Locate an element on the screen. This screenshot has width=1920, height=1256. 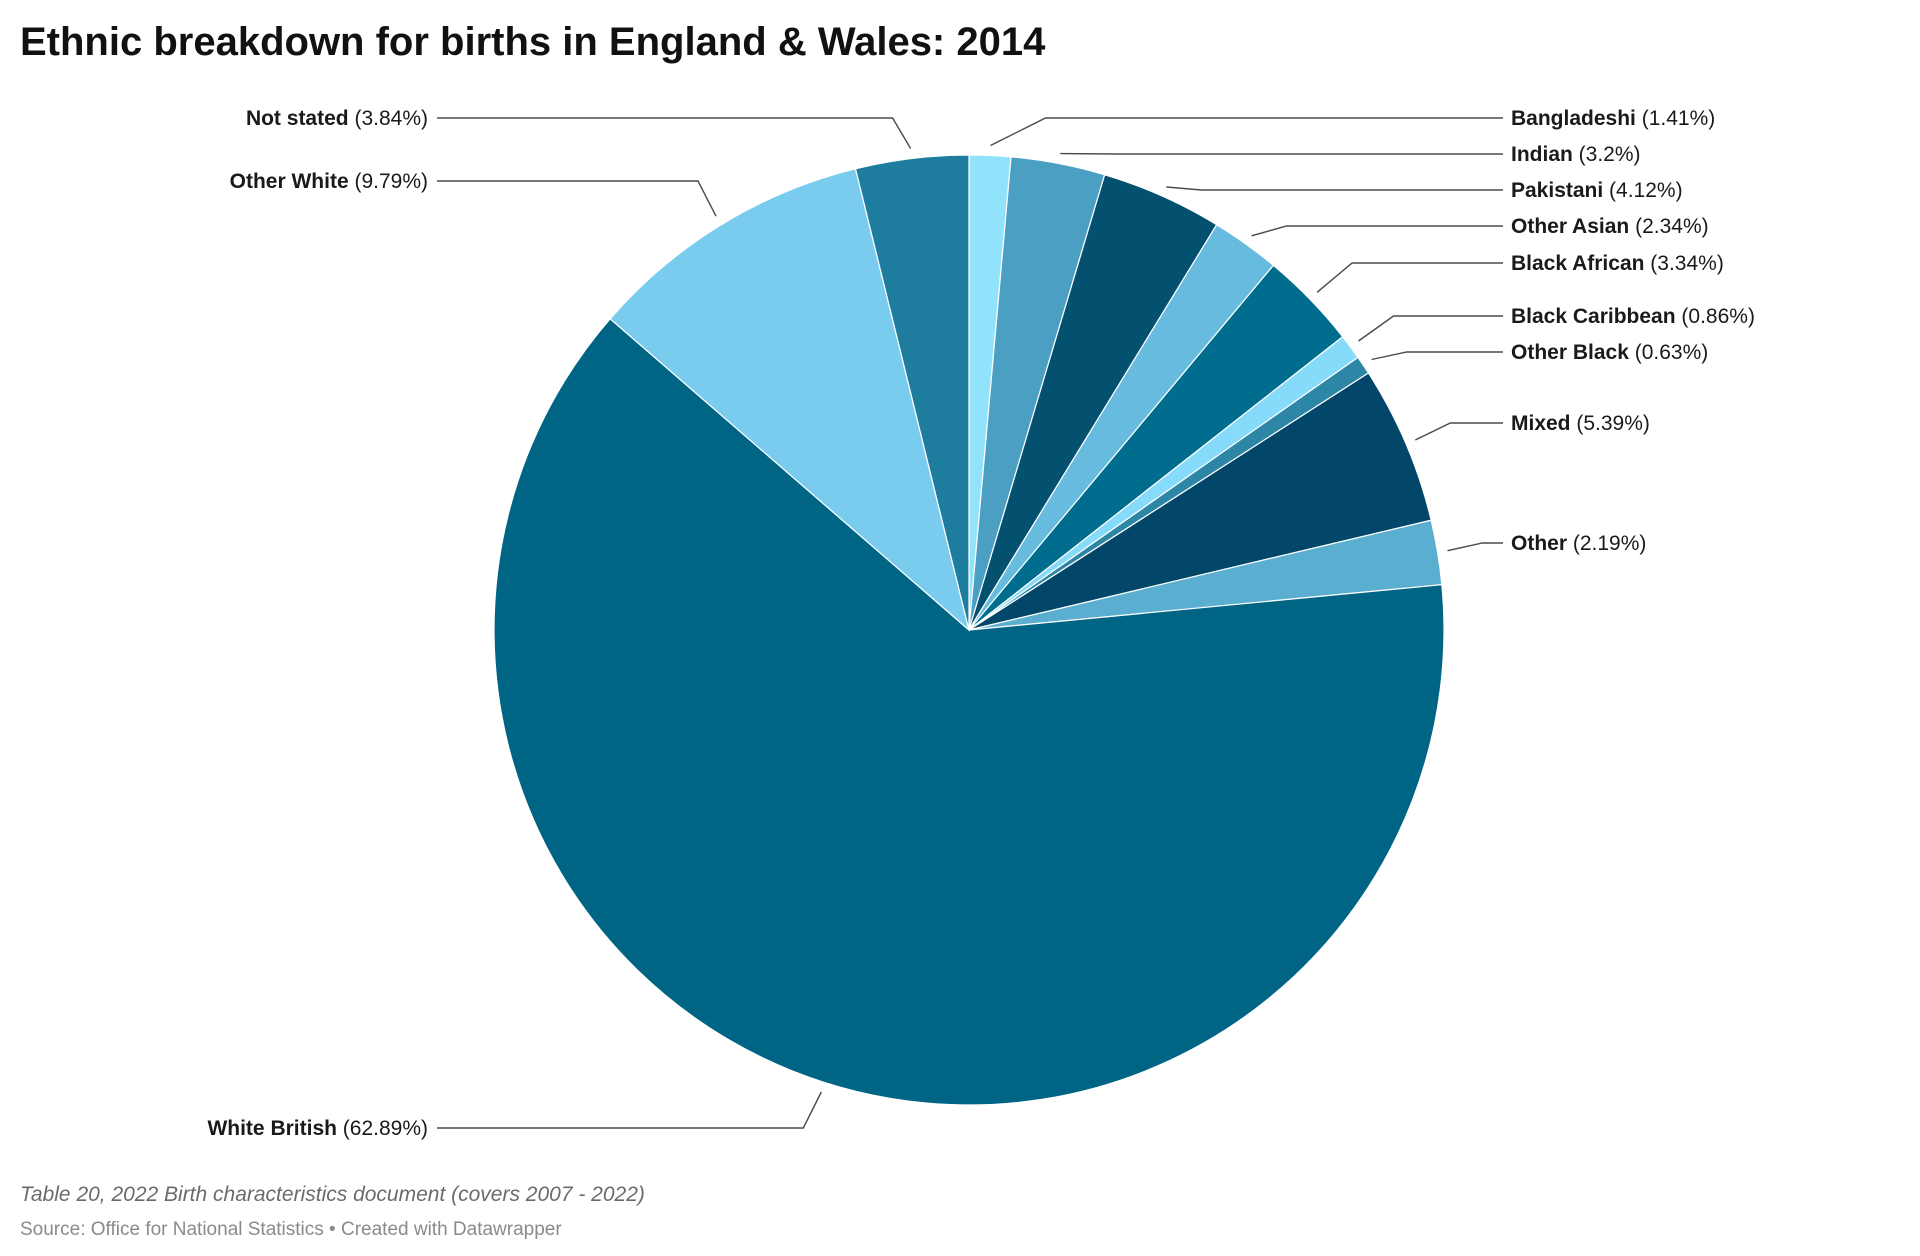
slice-label-indian: Indian (3.2%) is located at coordinates (1576, 154).